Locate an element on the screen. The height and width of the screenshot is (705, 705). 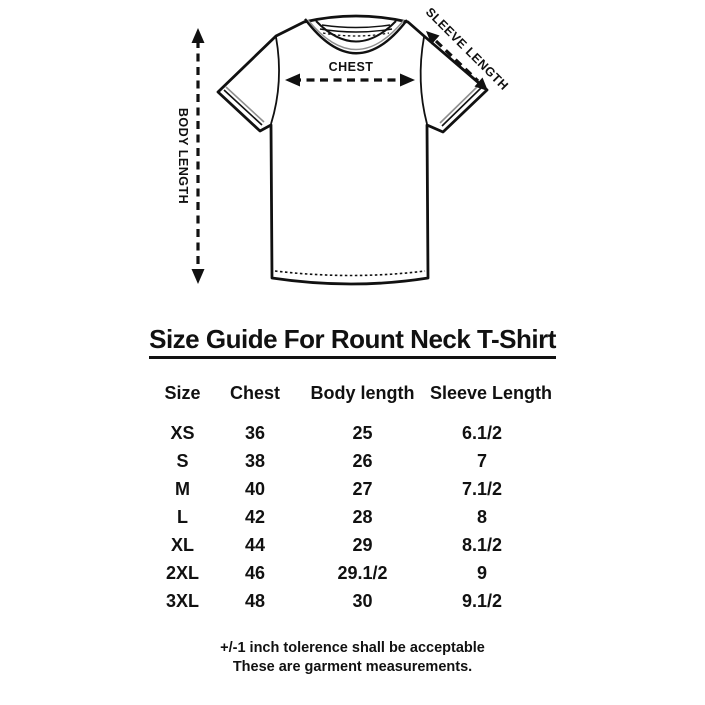
body-length-cell: 30 is located at coordinates (362, 601).